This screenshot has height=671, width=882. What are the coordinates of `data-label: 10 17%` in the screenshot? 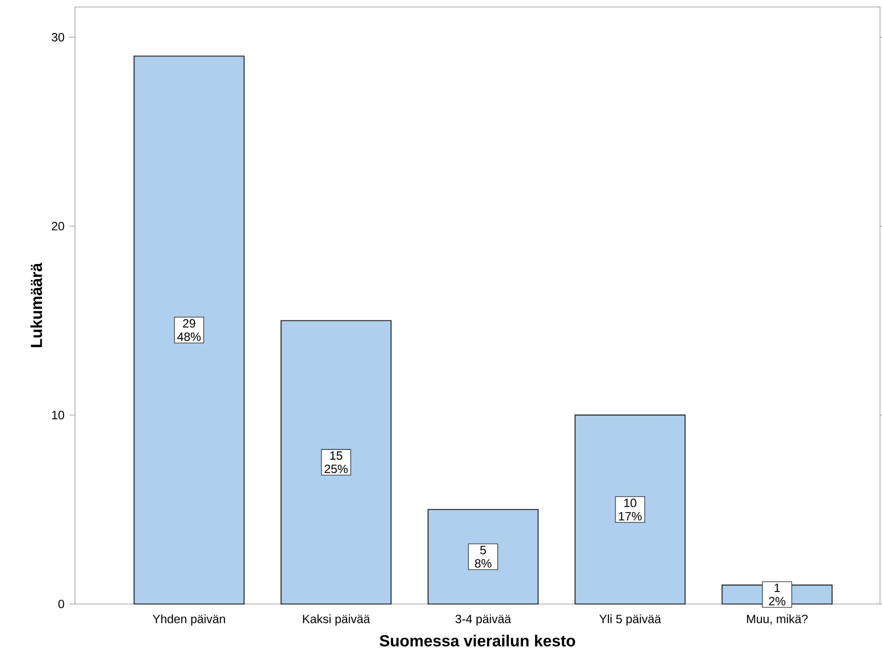 It's located at (630, 509).